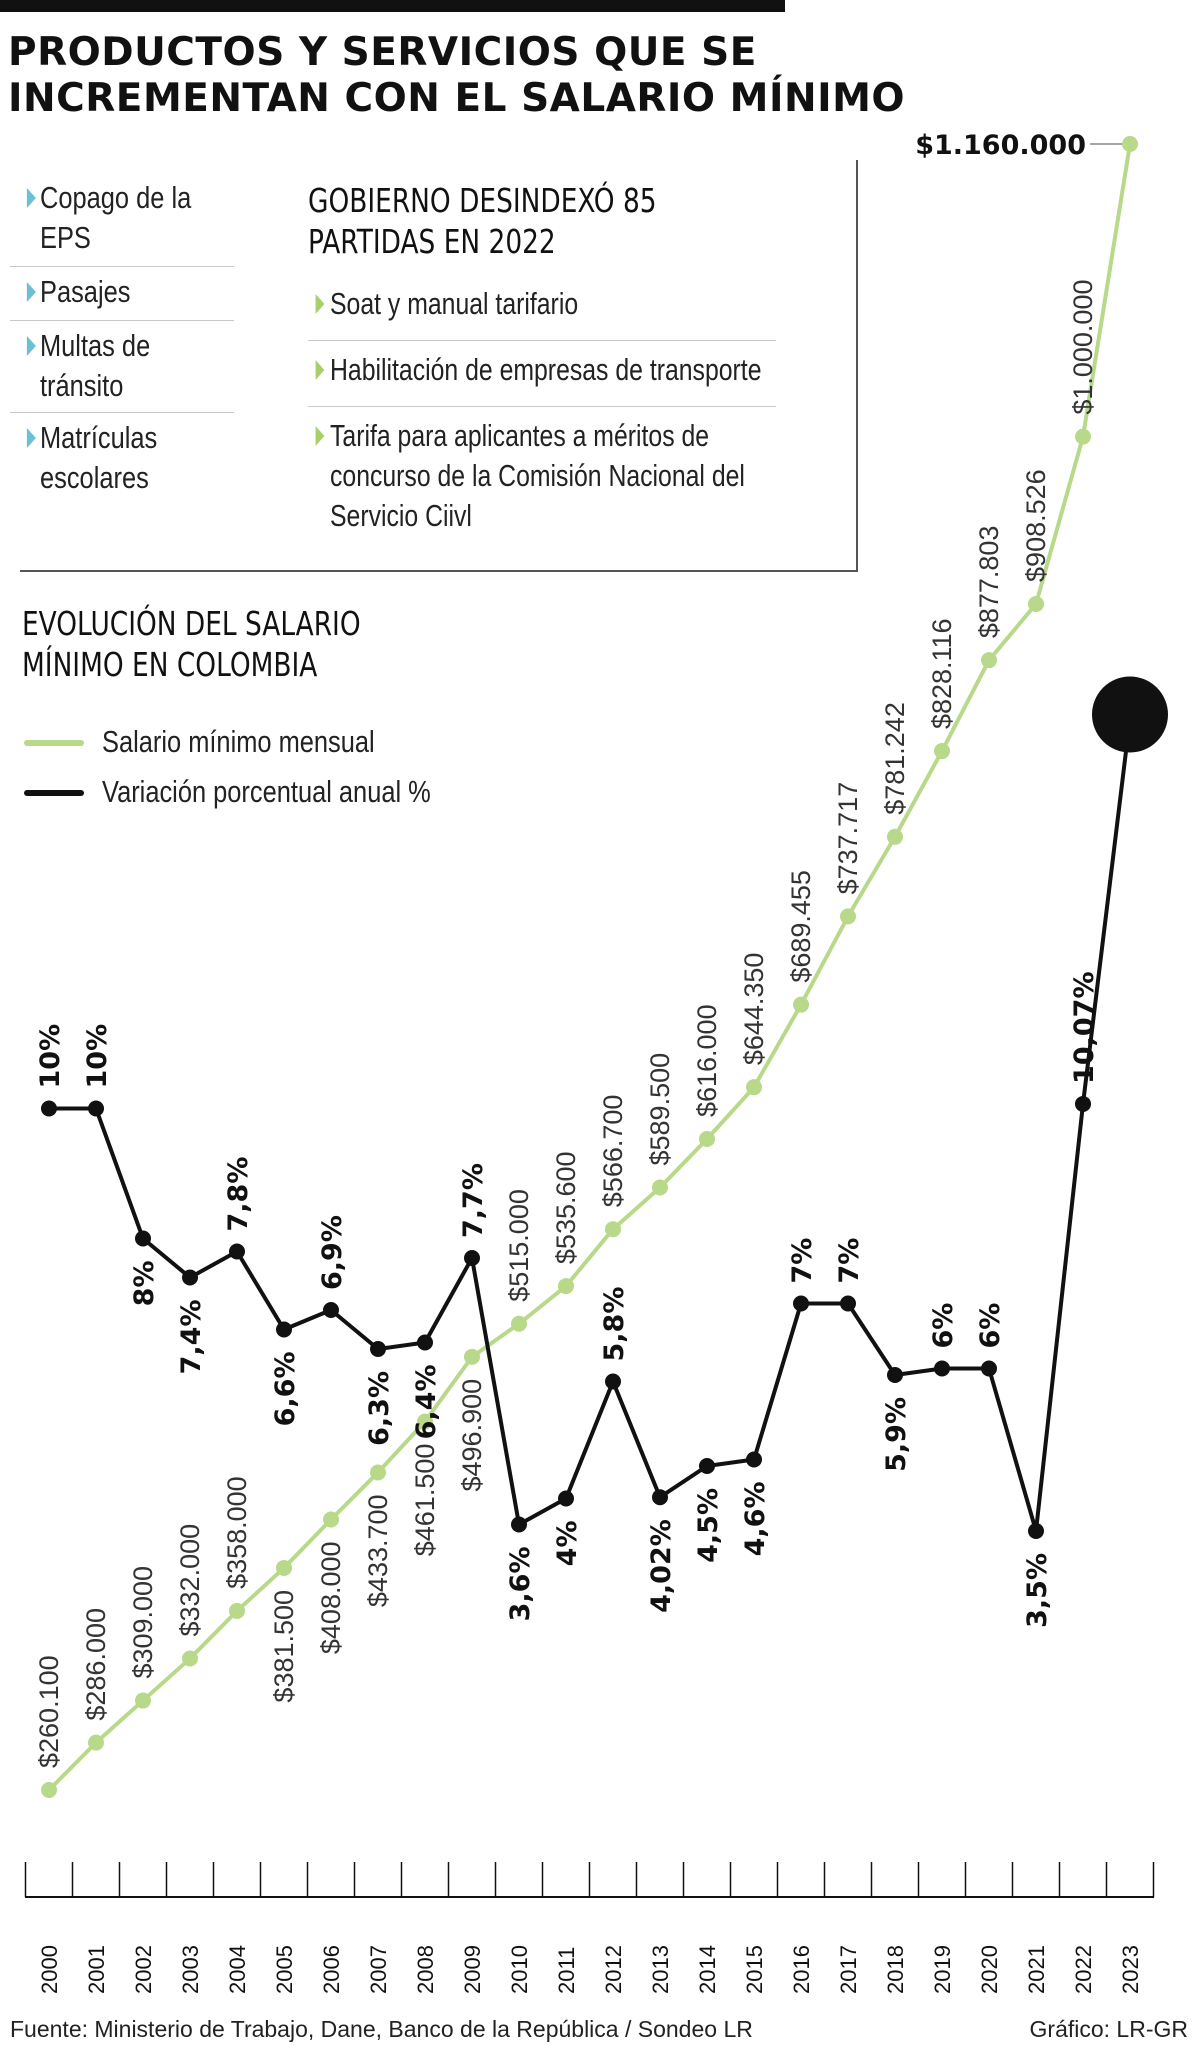  I want to click on salary-data-label: $535.600, so click(566, 1207).